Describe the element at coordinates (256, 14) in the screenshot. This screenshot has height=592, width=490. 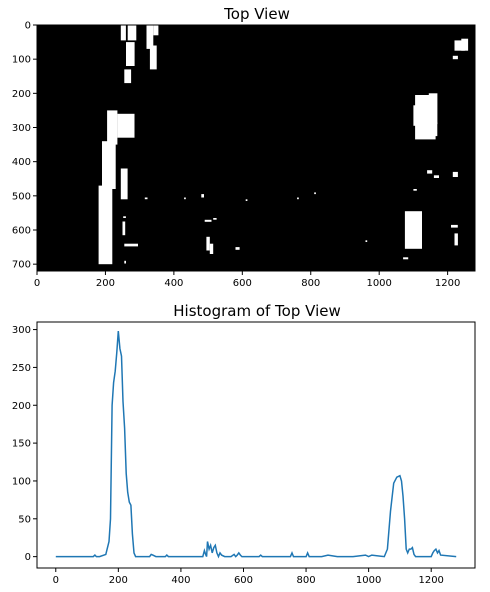
I see `top-view-title: Top View` at that location.